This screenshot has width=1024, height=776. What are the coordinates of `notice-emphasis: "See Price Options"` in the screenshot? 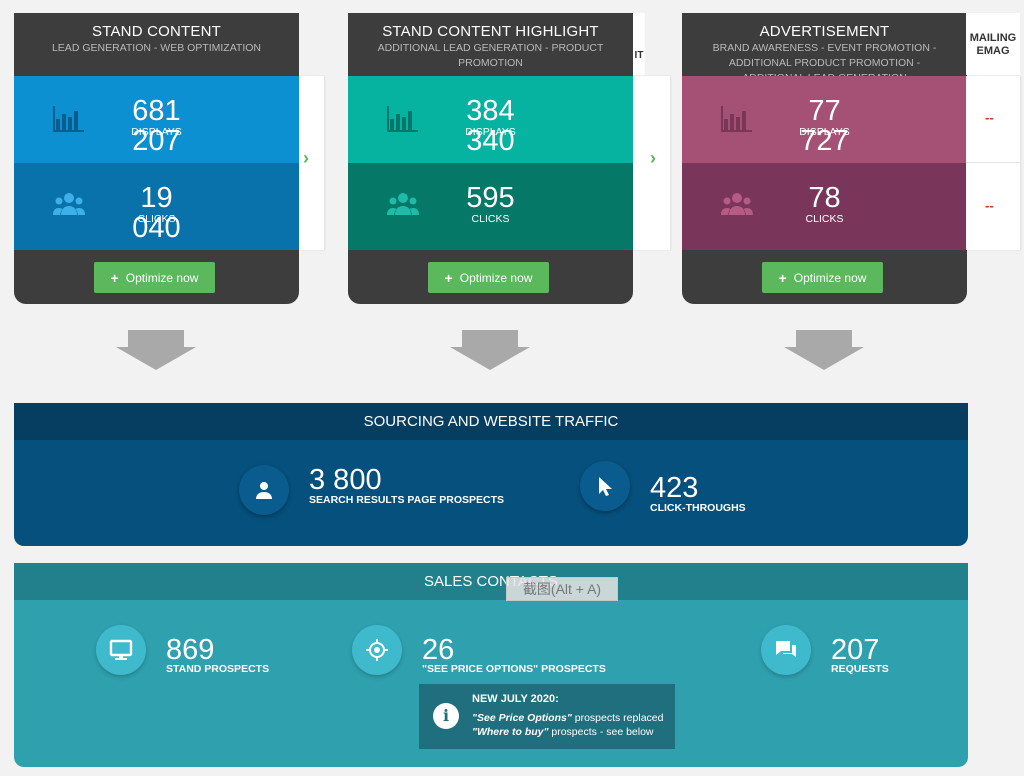 It's located at (522, 718).